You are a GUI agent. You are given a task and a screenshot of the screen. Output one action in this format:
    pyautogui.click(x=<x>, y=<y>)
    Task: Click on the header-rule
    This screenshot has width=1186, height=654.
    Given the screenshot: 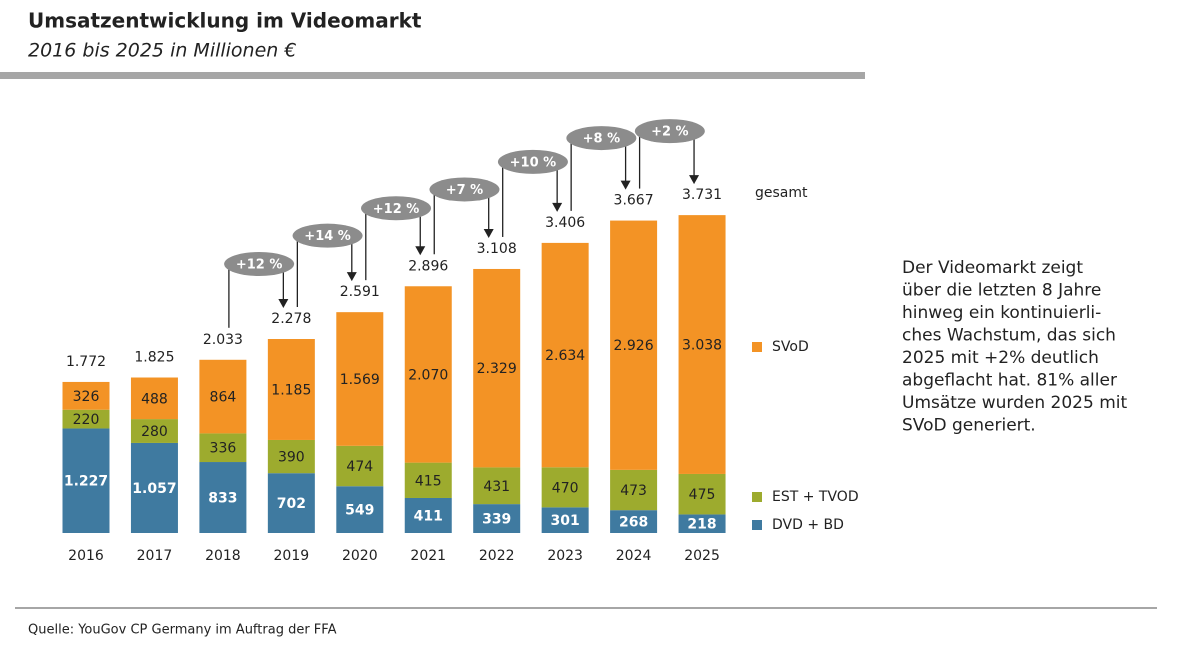 What is the action you would take?
    pyautogui.click(x=432, y=75)
    